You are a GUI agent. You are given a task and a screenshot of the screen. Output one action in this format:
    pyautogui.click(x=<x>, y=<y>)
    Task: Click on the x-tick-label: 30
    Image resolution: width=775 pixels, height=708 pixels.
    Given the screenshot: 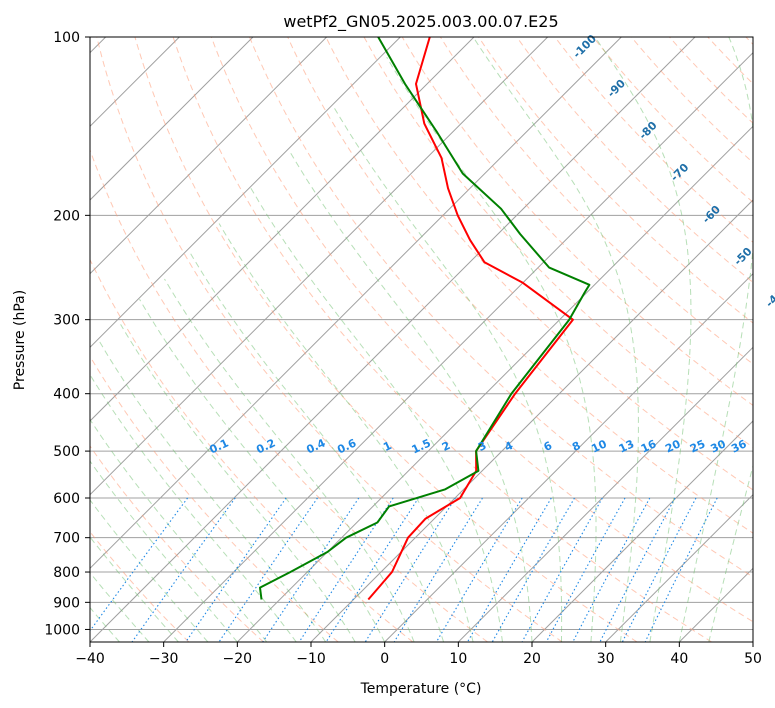 What is the action you would take?
    pyautogui.click(x=606, y=659)
    